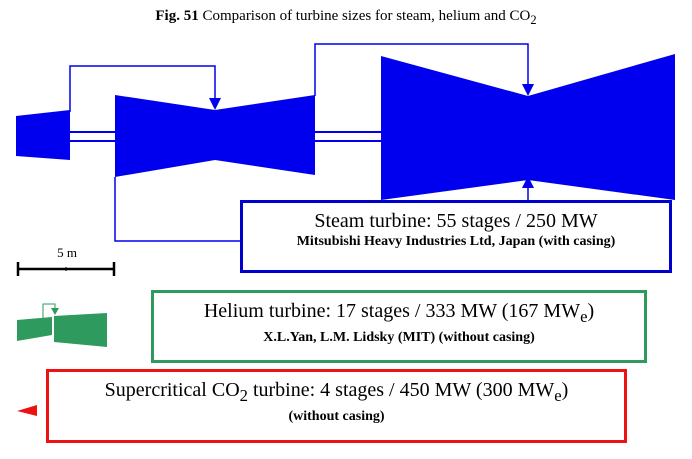 The height and width of the screenshot is (459, 692). What do you see at coordinates (27, 410) in the screenshot?
I see `co2-turbine-drawing` at bounding box center [27, 410].